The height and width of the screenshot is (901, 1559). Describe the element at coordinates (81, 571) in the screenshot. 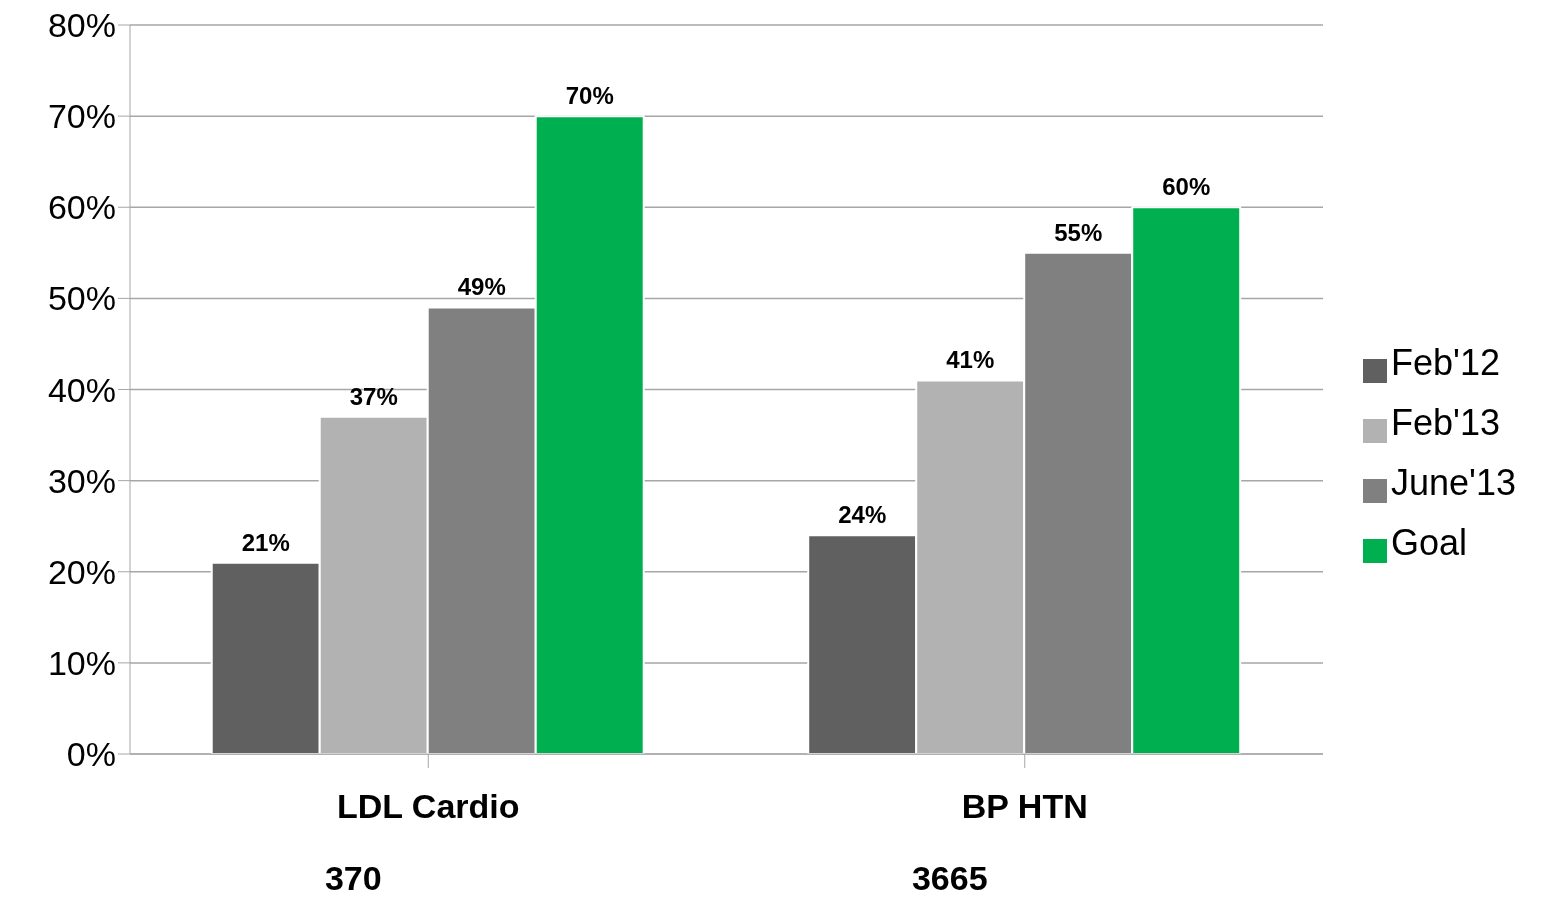

I see `y-tick-label: 20%` at that location.